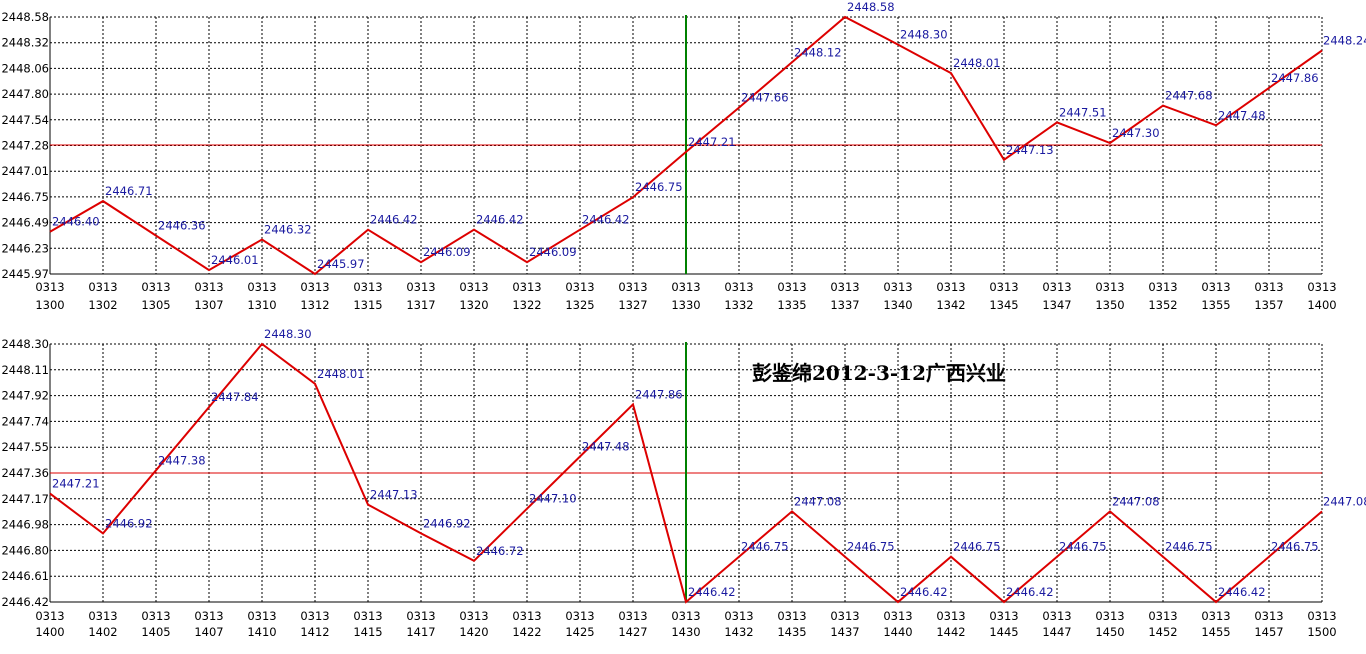 This screenshot has height=654, width=1366. What do you see at coordinates (1109, 632) in the screenshot?
I see `x-tick-label: 1450` at bounding box center [1109, 632].